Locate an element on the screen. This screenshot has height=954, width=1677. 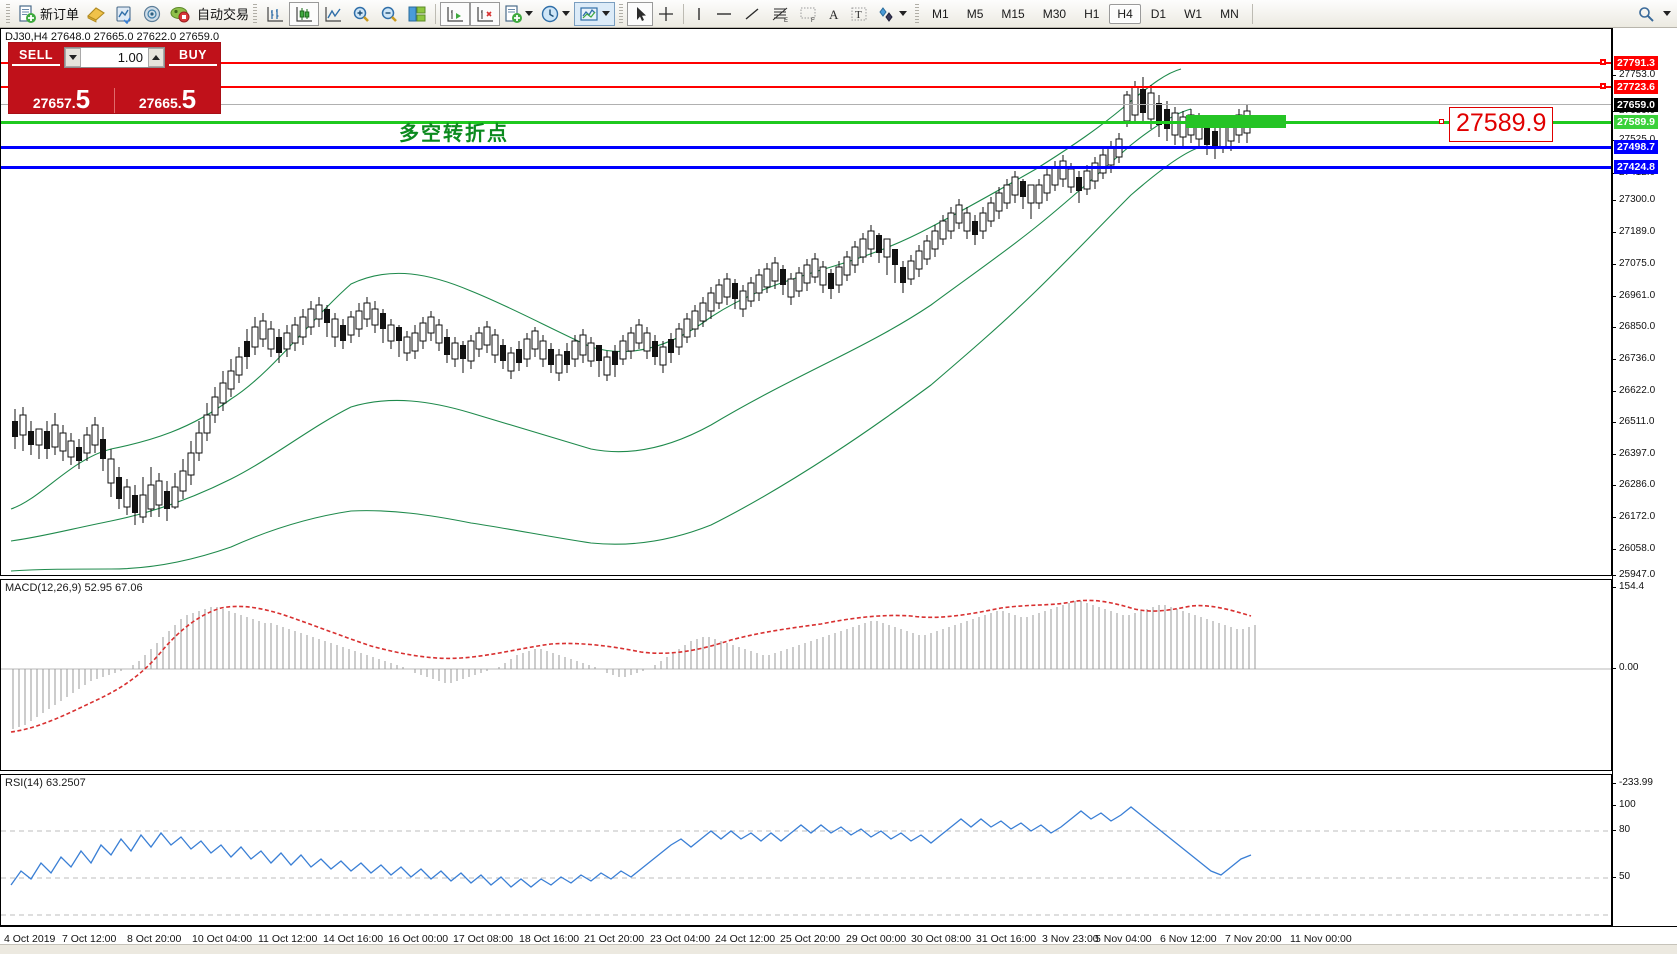
chart-shift-button is located at coordinates (417, 14).